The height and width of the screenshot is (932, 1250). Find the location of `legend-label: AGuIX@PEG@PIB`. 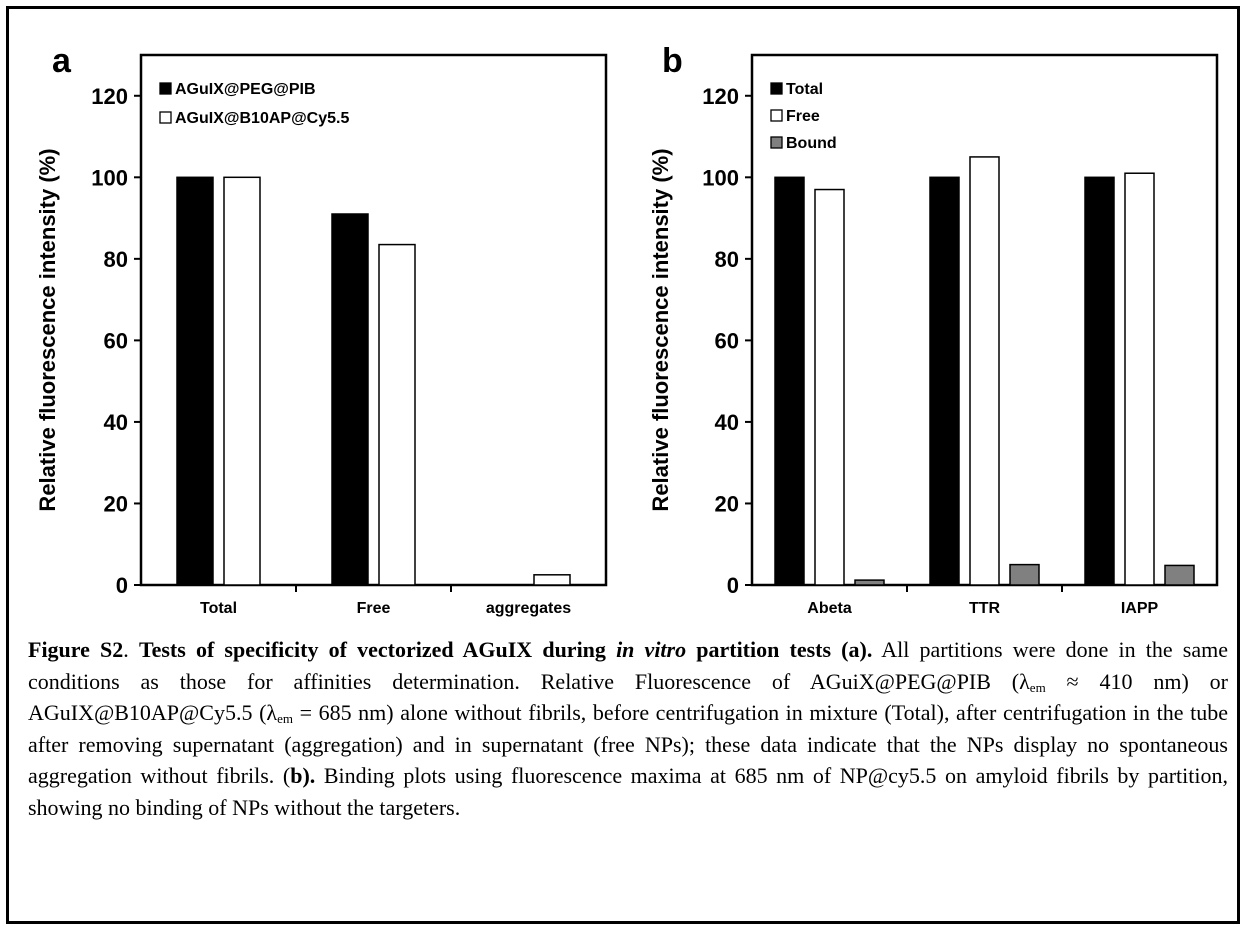

legend-label: AGuIX@PEG@PIB is located at coordinates (245, 89).